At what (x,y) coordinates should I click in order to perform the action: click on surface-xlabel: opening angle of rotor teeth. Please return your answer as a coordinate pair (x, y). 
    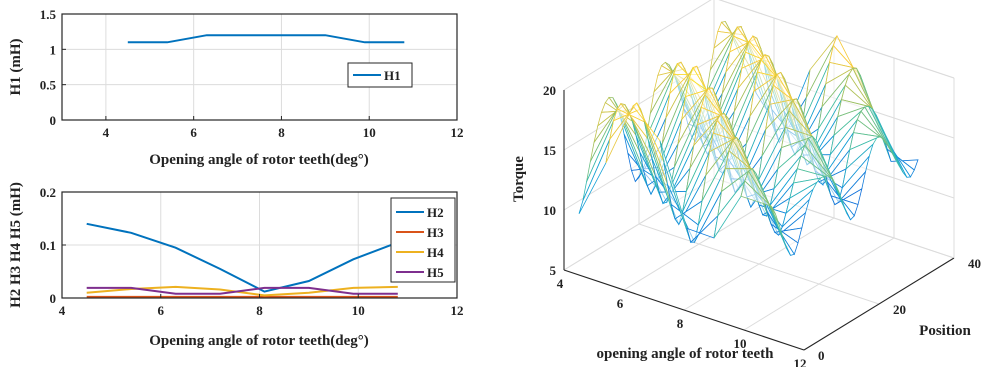
    Looking at the image, I should click on (686, 354).